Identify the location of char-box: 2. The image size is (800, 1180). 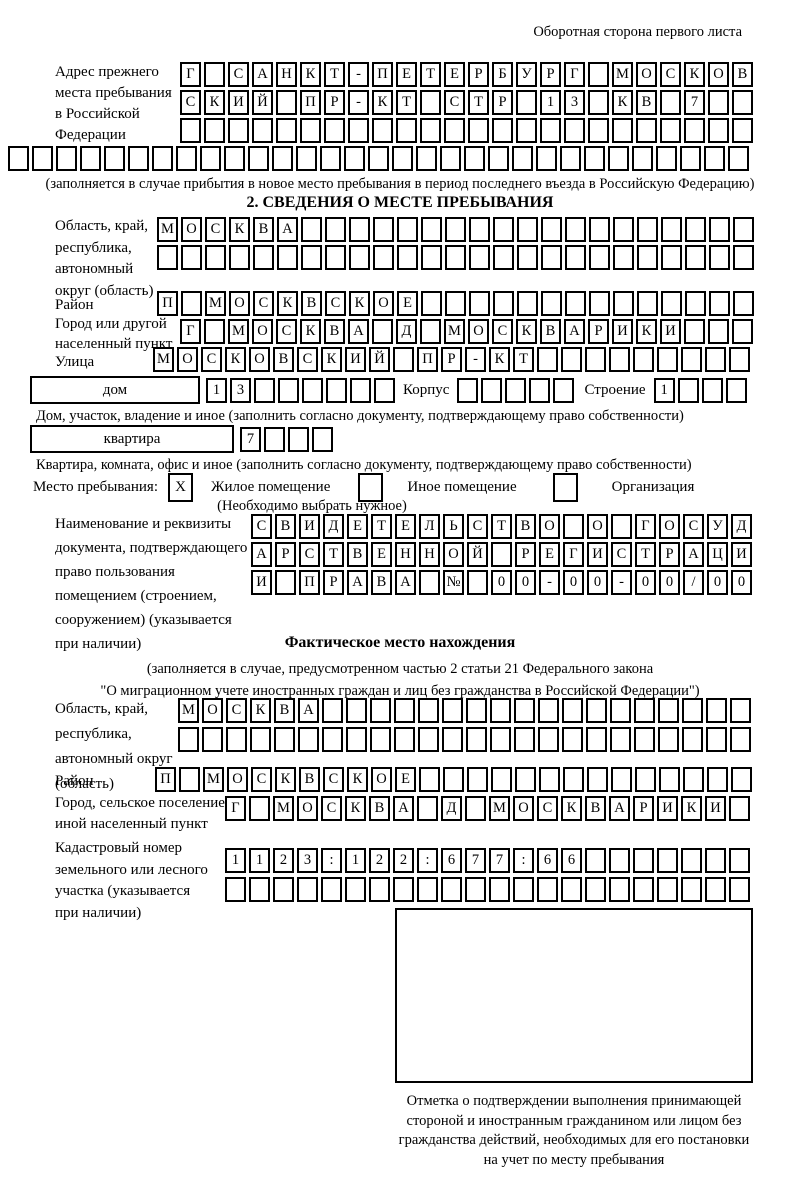
(379, 860).